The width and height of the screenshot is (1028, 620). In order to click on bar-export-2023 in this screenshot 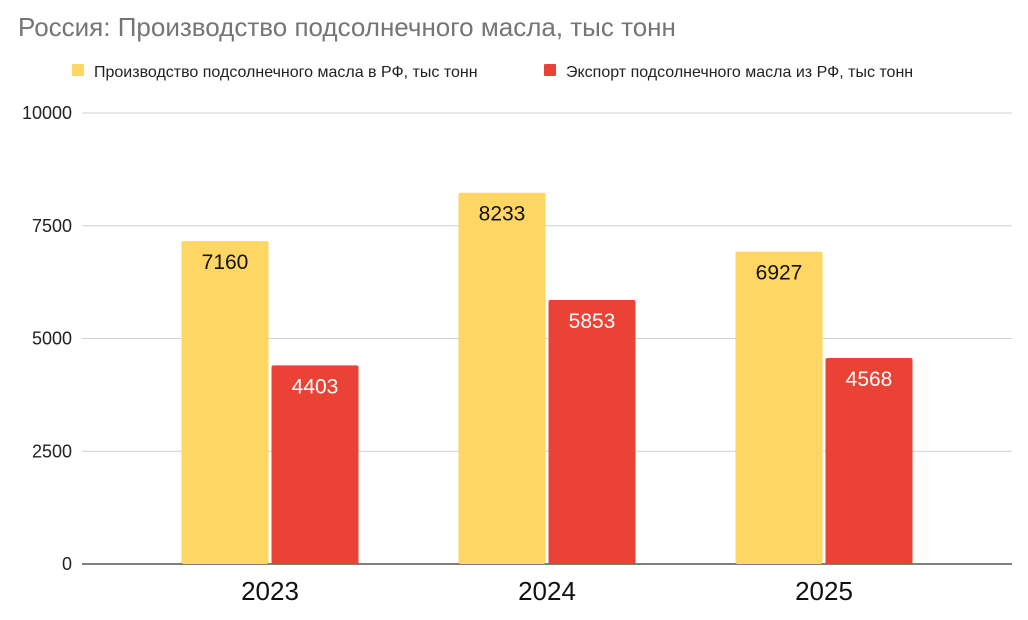, I will do `click(315, 464)`.